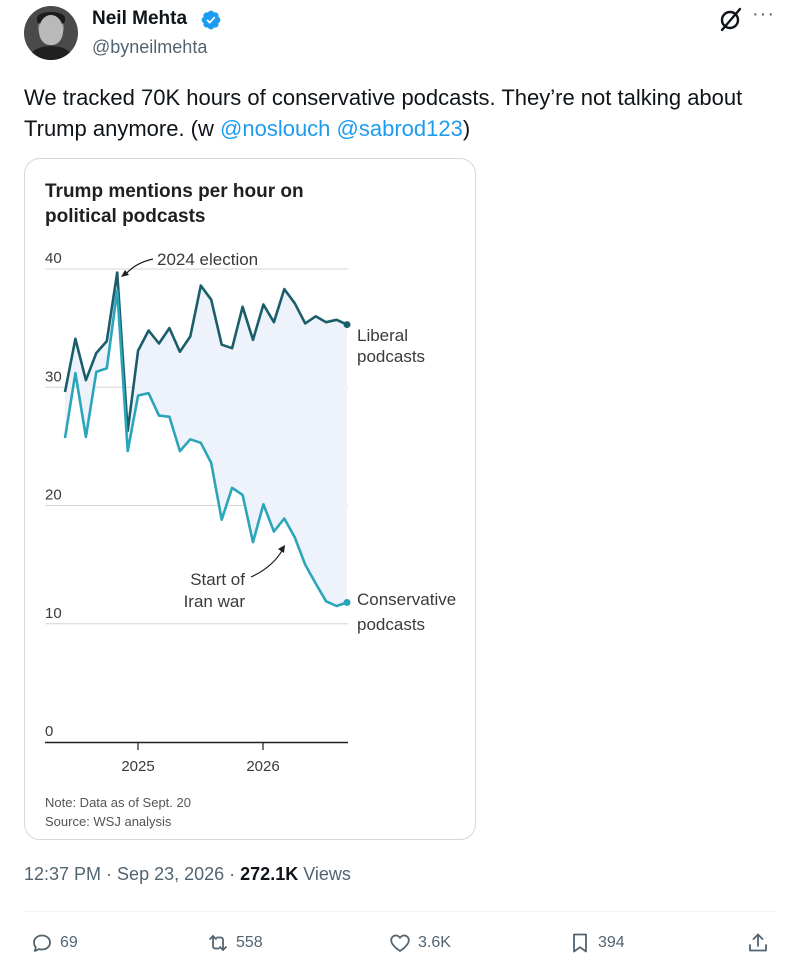  What do you see at coordinates (174, 191) in the screenshot?
I see `chart-title-line1: Trump mentions per hour on` at bounding box center [174, 191].